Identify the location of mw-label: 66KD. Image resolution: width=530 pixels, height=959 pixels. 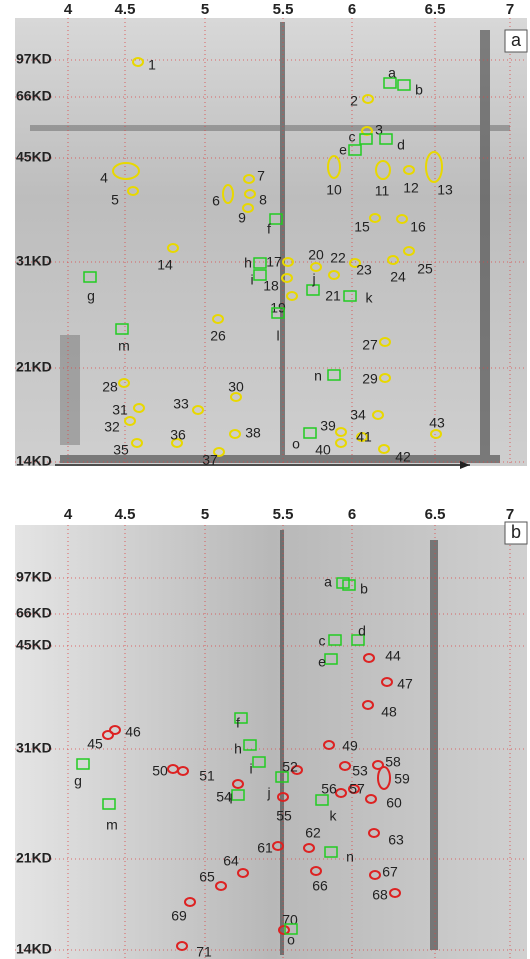
(34, 96).